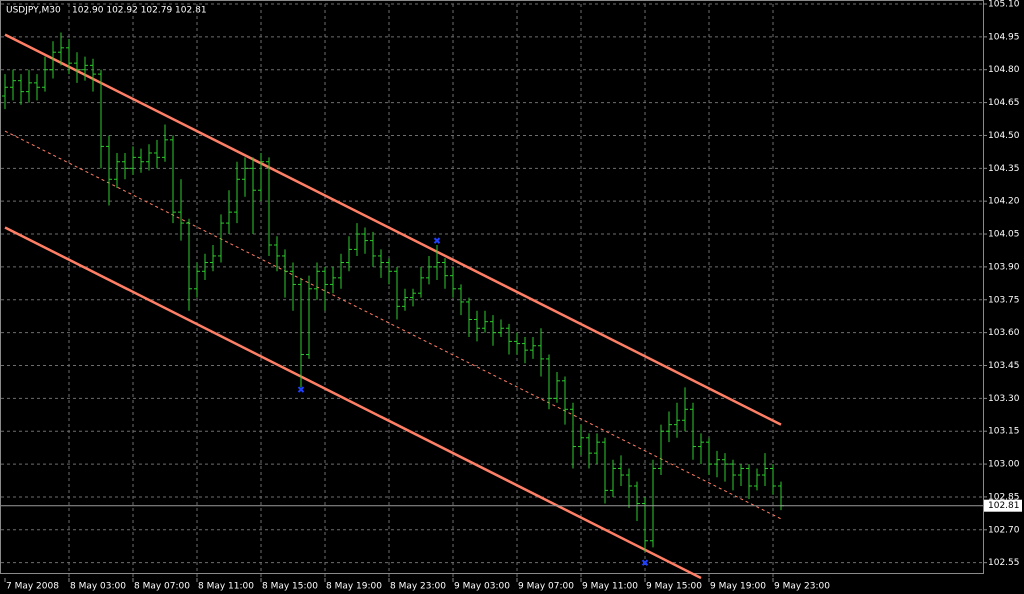 The image size is (1024, 594). Describe the element at coordinates (1004, 103) in the screenshot. I see `y-tick-label: 104.65` at that location.